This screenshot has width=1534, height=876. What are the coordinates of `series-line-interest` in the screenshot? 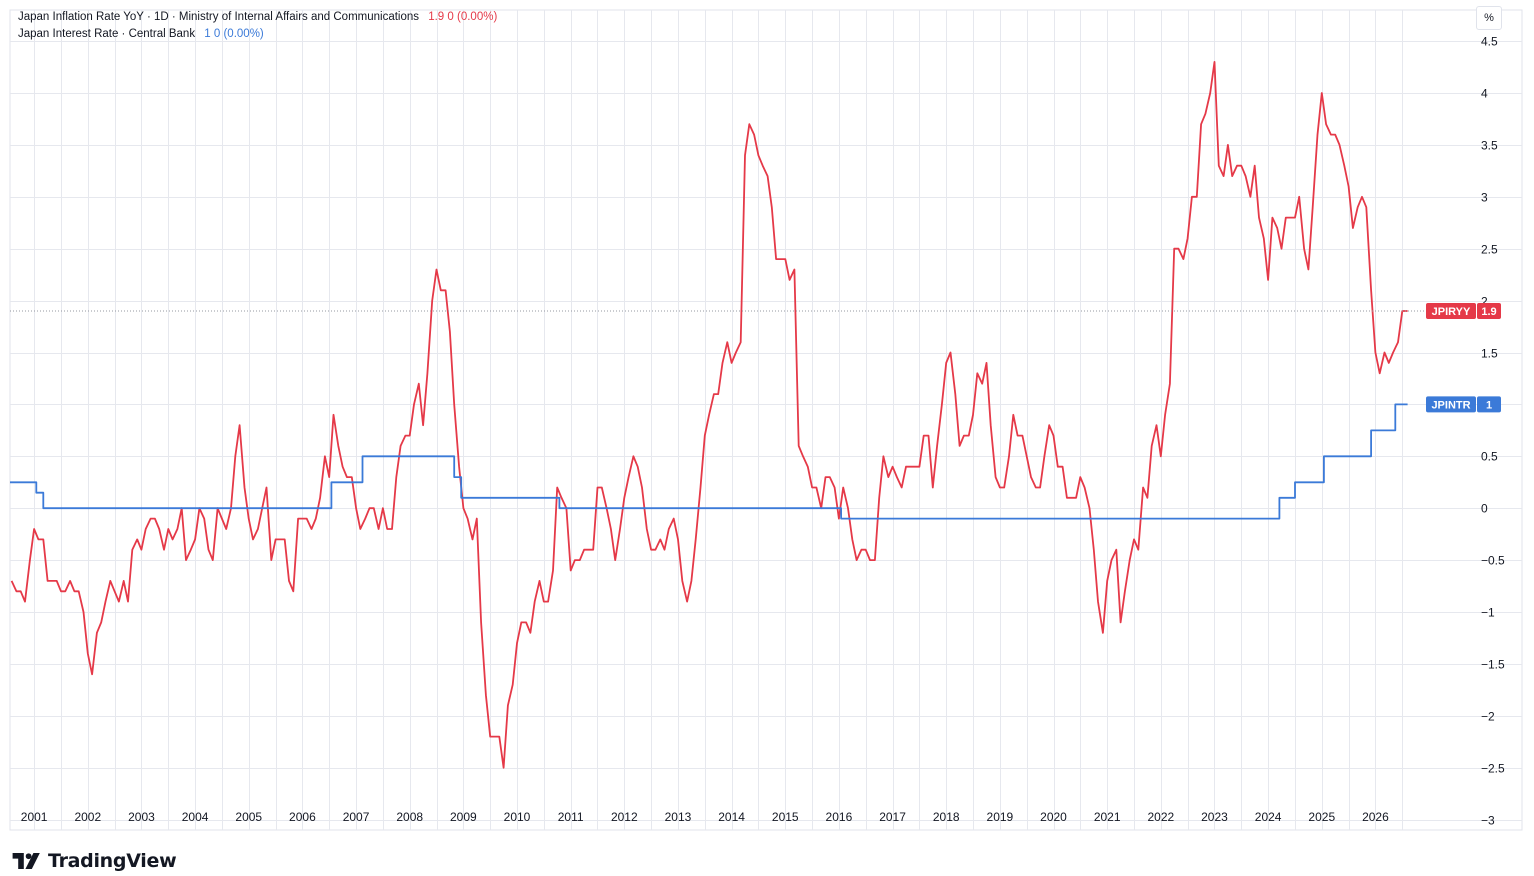 It's located at (709, 461).